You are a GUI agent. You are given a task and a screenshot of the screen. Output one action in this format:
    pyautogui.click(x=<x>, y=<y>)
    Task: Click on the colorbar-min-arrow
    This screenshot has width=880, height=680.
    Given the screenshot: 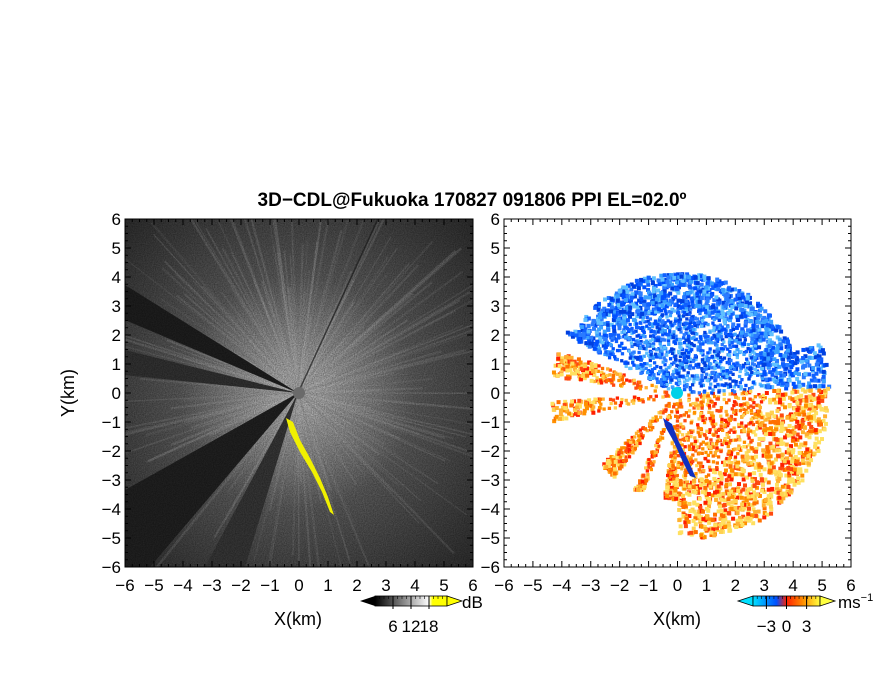 What is the action you would take?
    pyautogui.click(x=367, y=601)
    